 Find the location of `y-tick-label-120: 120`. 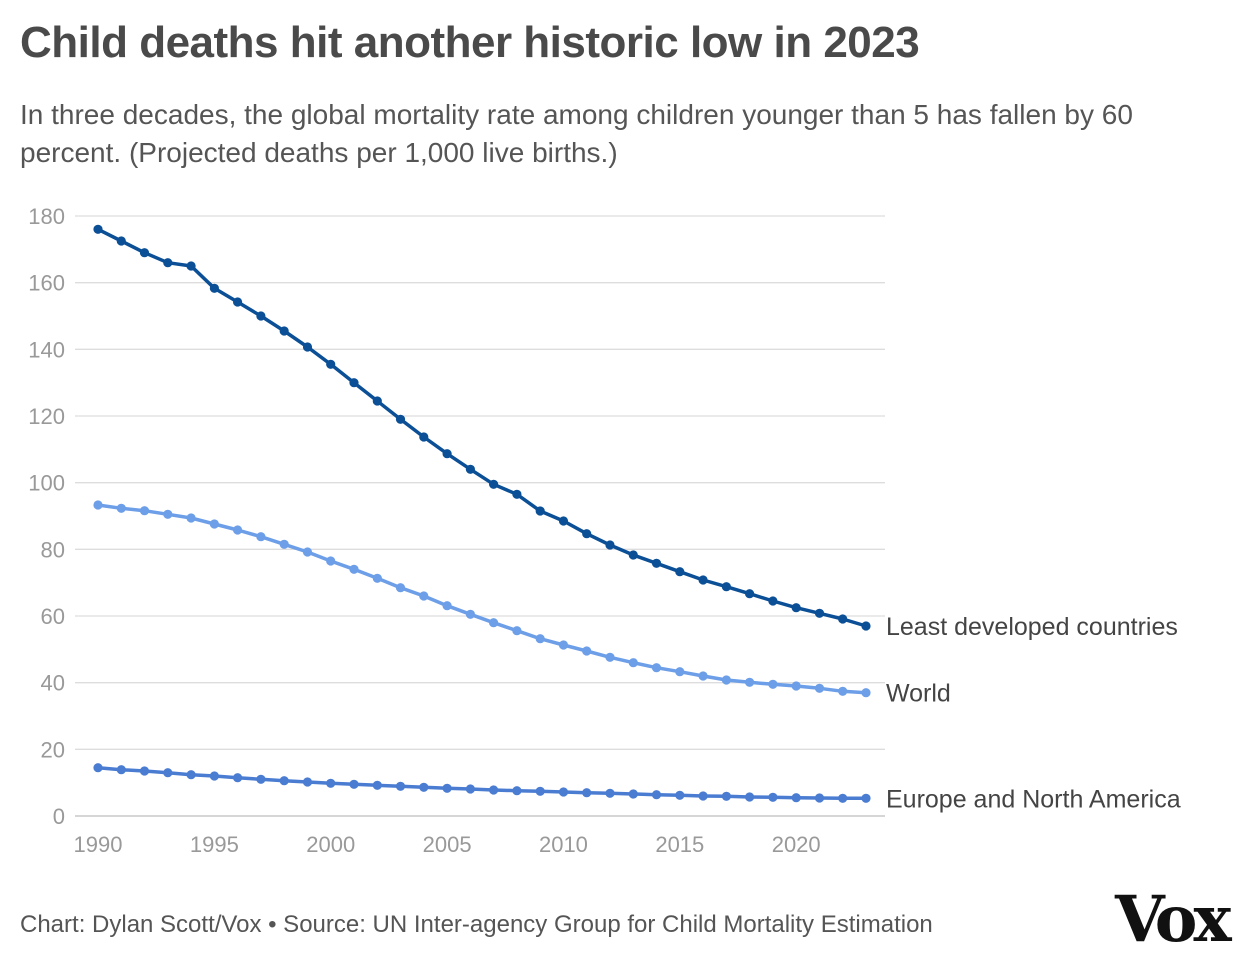

y-tick-label-120: 120 is located at coordinates (46, 416).